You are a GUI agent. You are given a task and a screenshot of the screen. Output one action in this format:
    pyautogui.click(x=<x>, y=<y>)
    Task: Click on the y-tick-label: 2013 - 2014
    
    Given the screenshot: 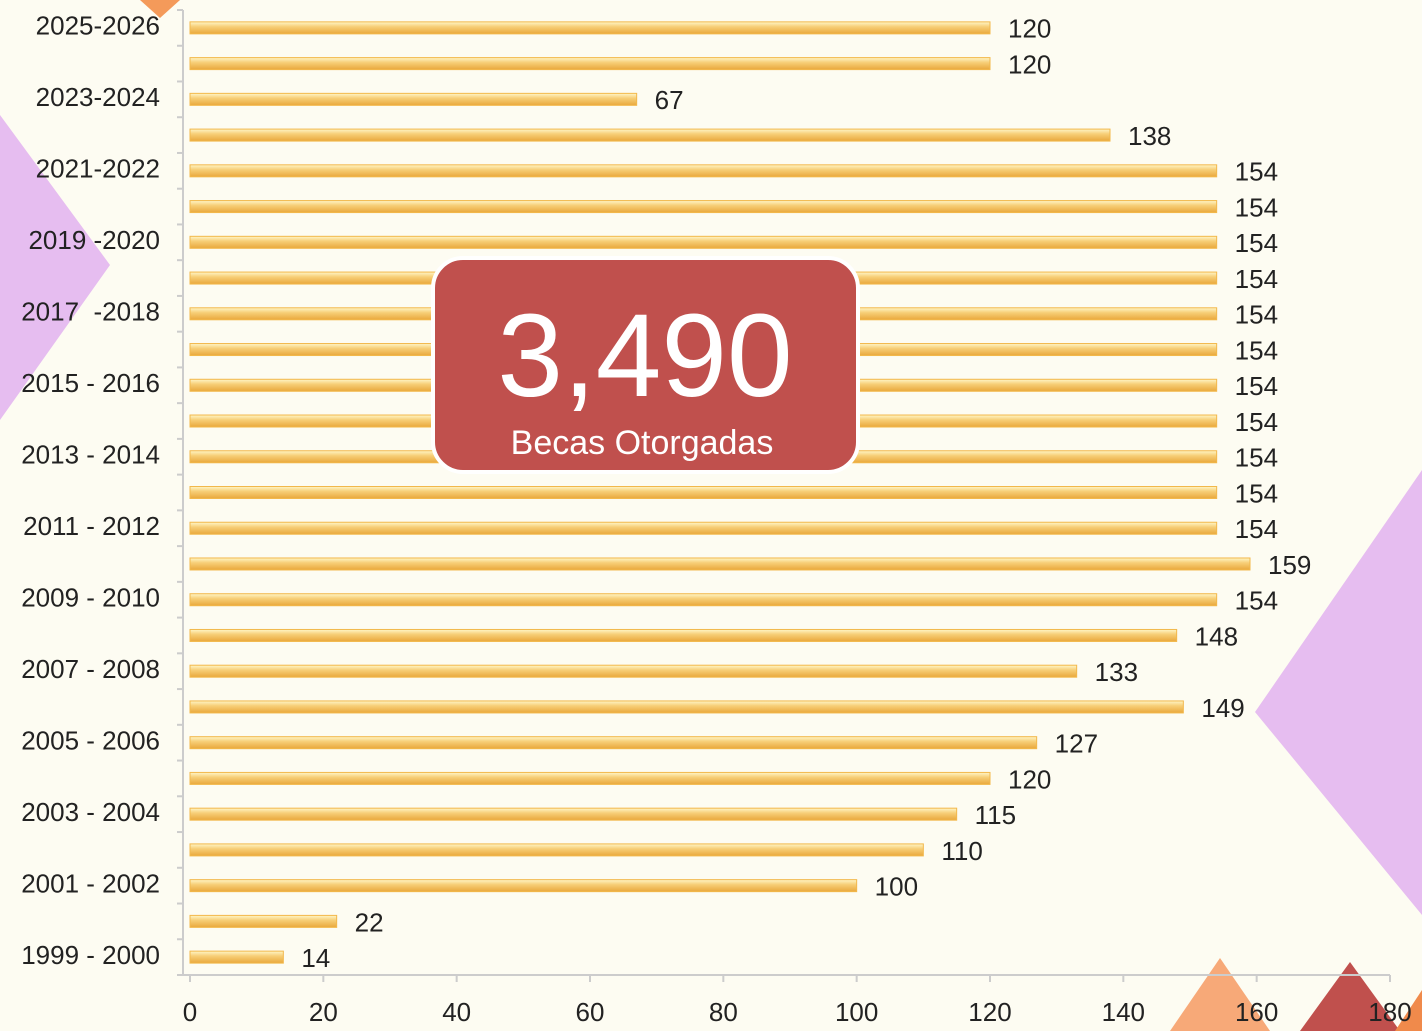 What is the action you would take?
    pyautogui.click(x=90, y=455)
    